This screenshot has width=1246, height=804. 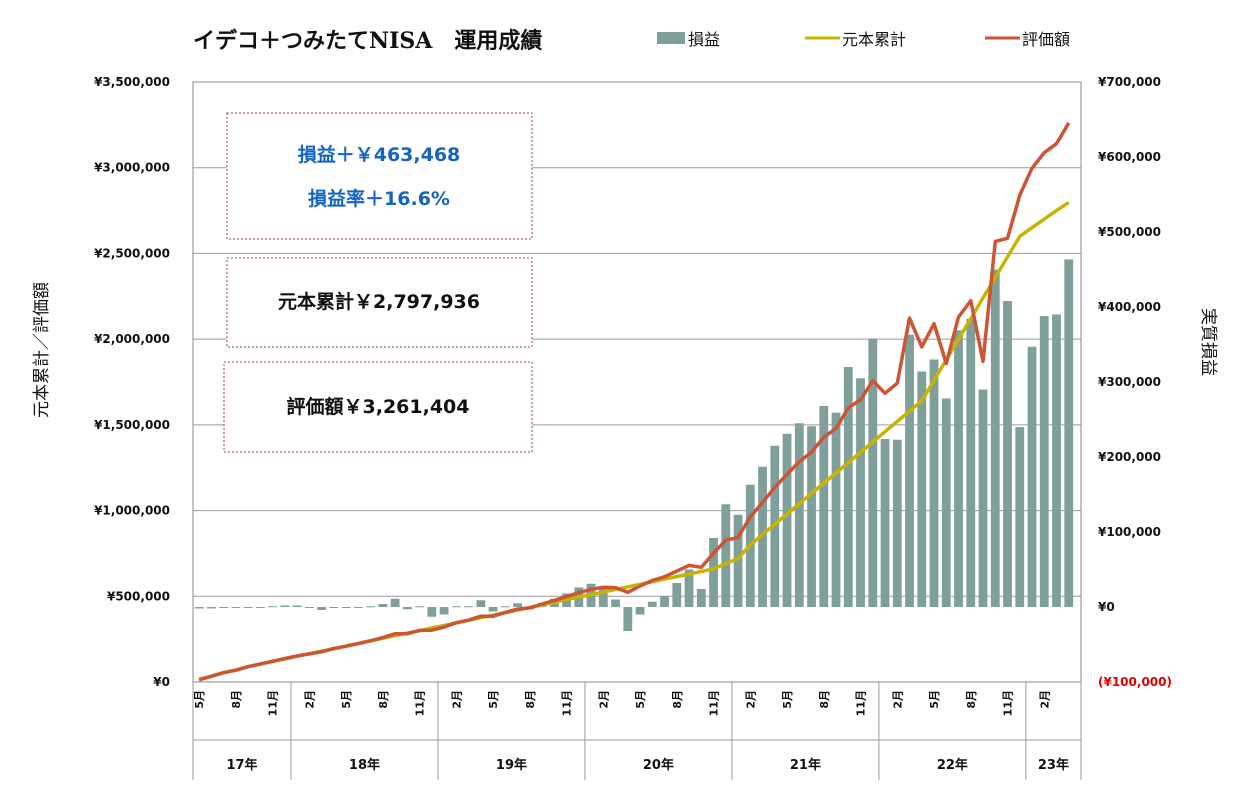 I want to click on principal-box: 元本累計￥2,797,936, so click(x=379, y=302).